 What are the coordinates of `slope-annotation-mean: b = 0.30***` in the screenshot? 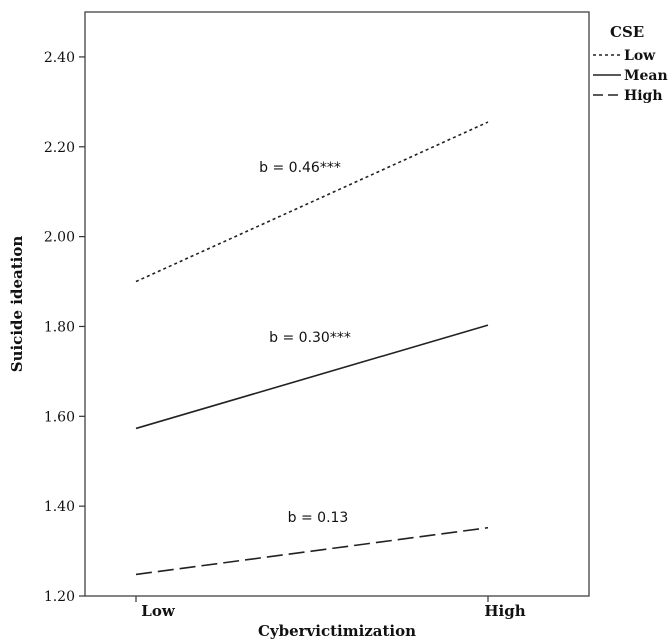 It's located at (310, 338).